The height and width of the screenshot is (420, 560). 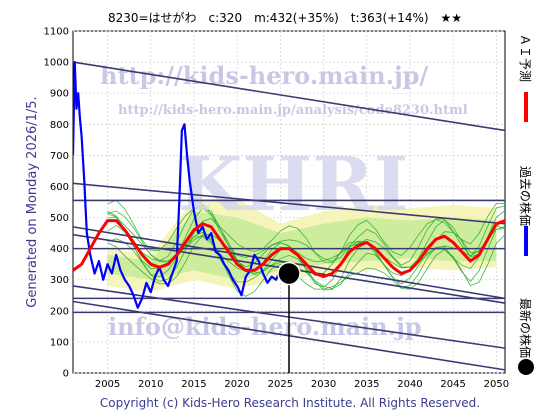 What do you see at coordinates (302, 384) in the screenshot?
I see `x-axis: 2005 2010 2015 2020 2025 2030 2035 2040 2045 2050` at bounding box center [302, 384].